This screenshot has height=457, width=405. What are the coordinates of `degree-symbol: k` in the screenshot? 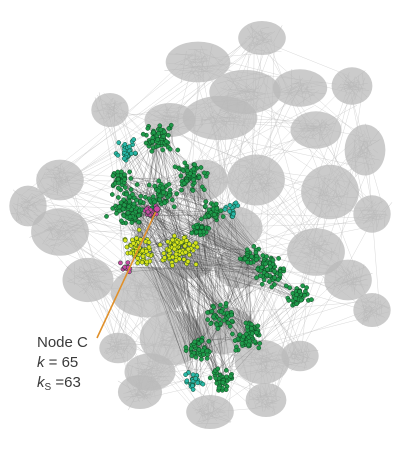 It's located at (41, 362).